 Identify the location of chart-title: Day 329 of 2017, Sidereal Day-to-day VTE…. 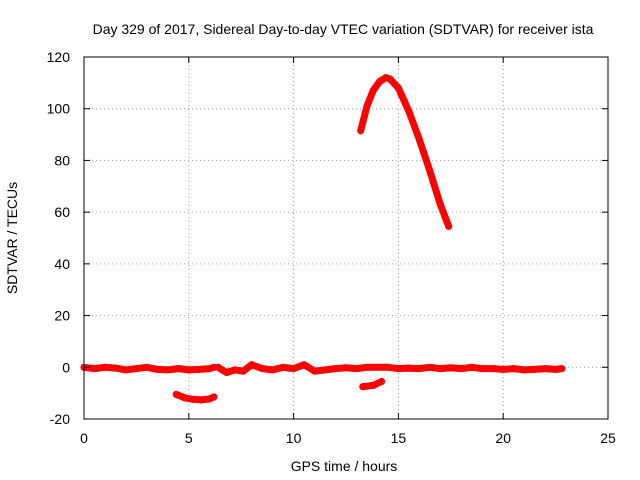
(343, 29).